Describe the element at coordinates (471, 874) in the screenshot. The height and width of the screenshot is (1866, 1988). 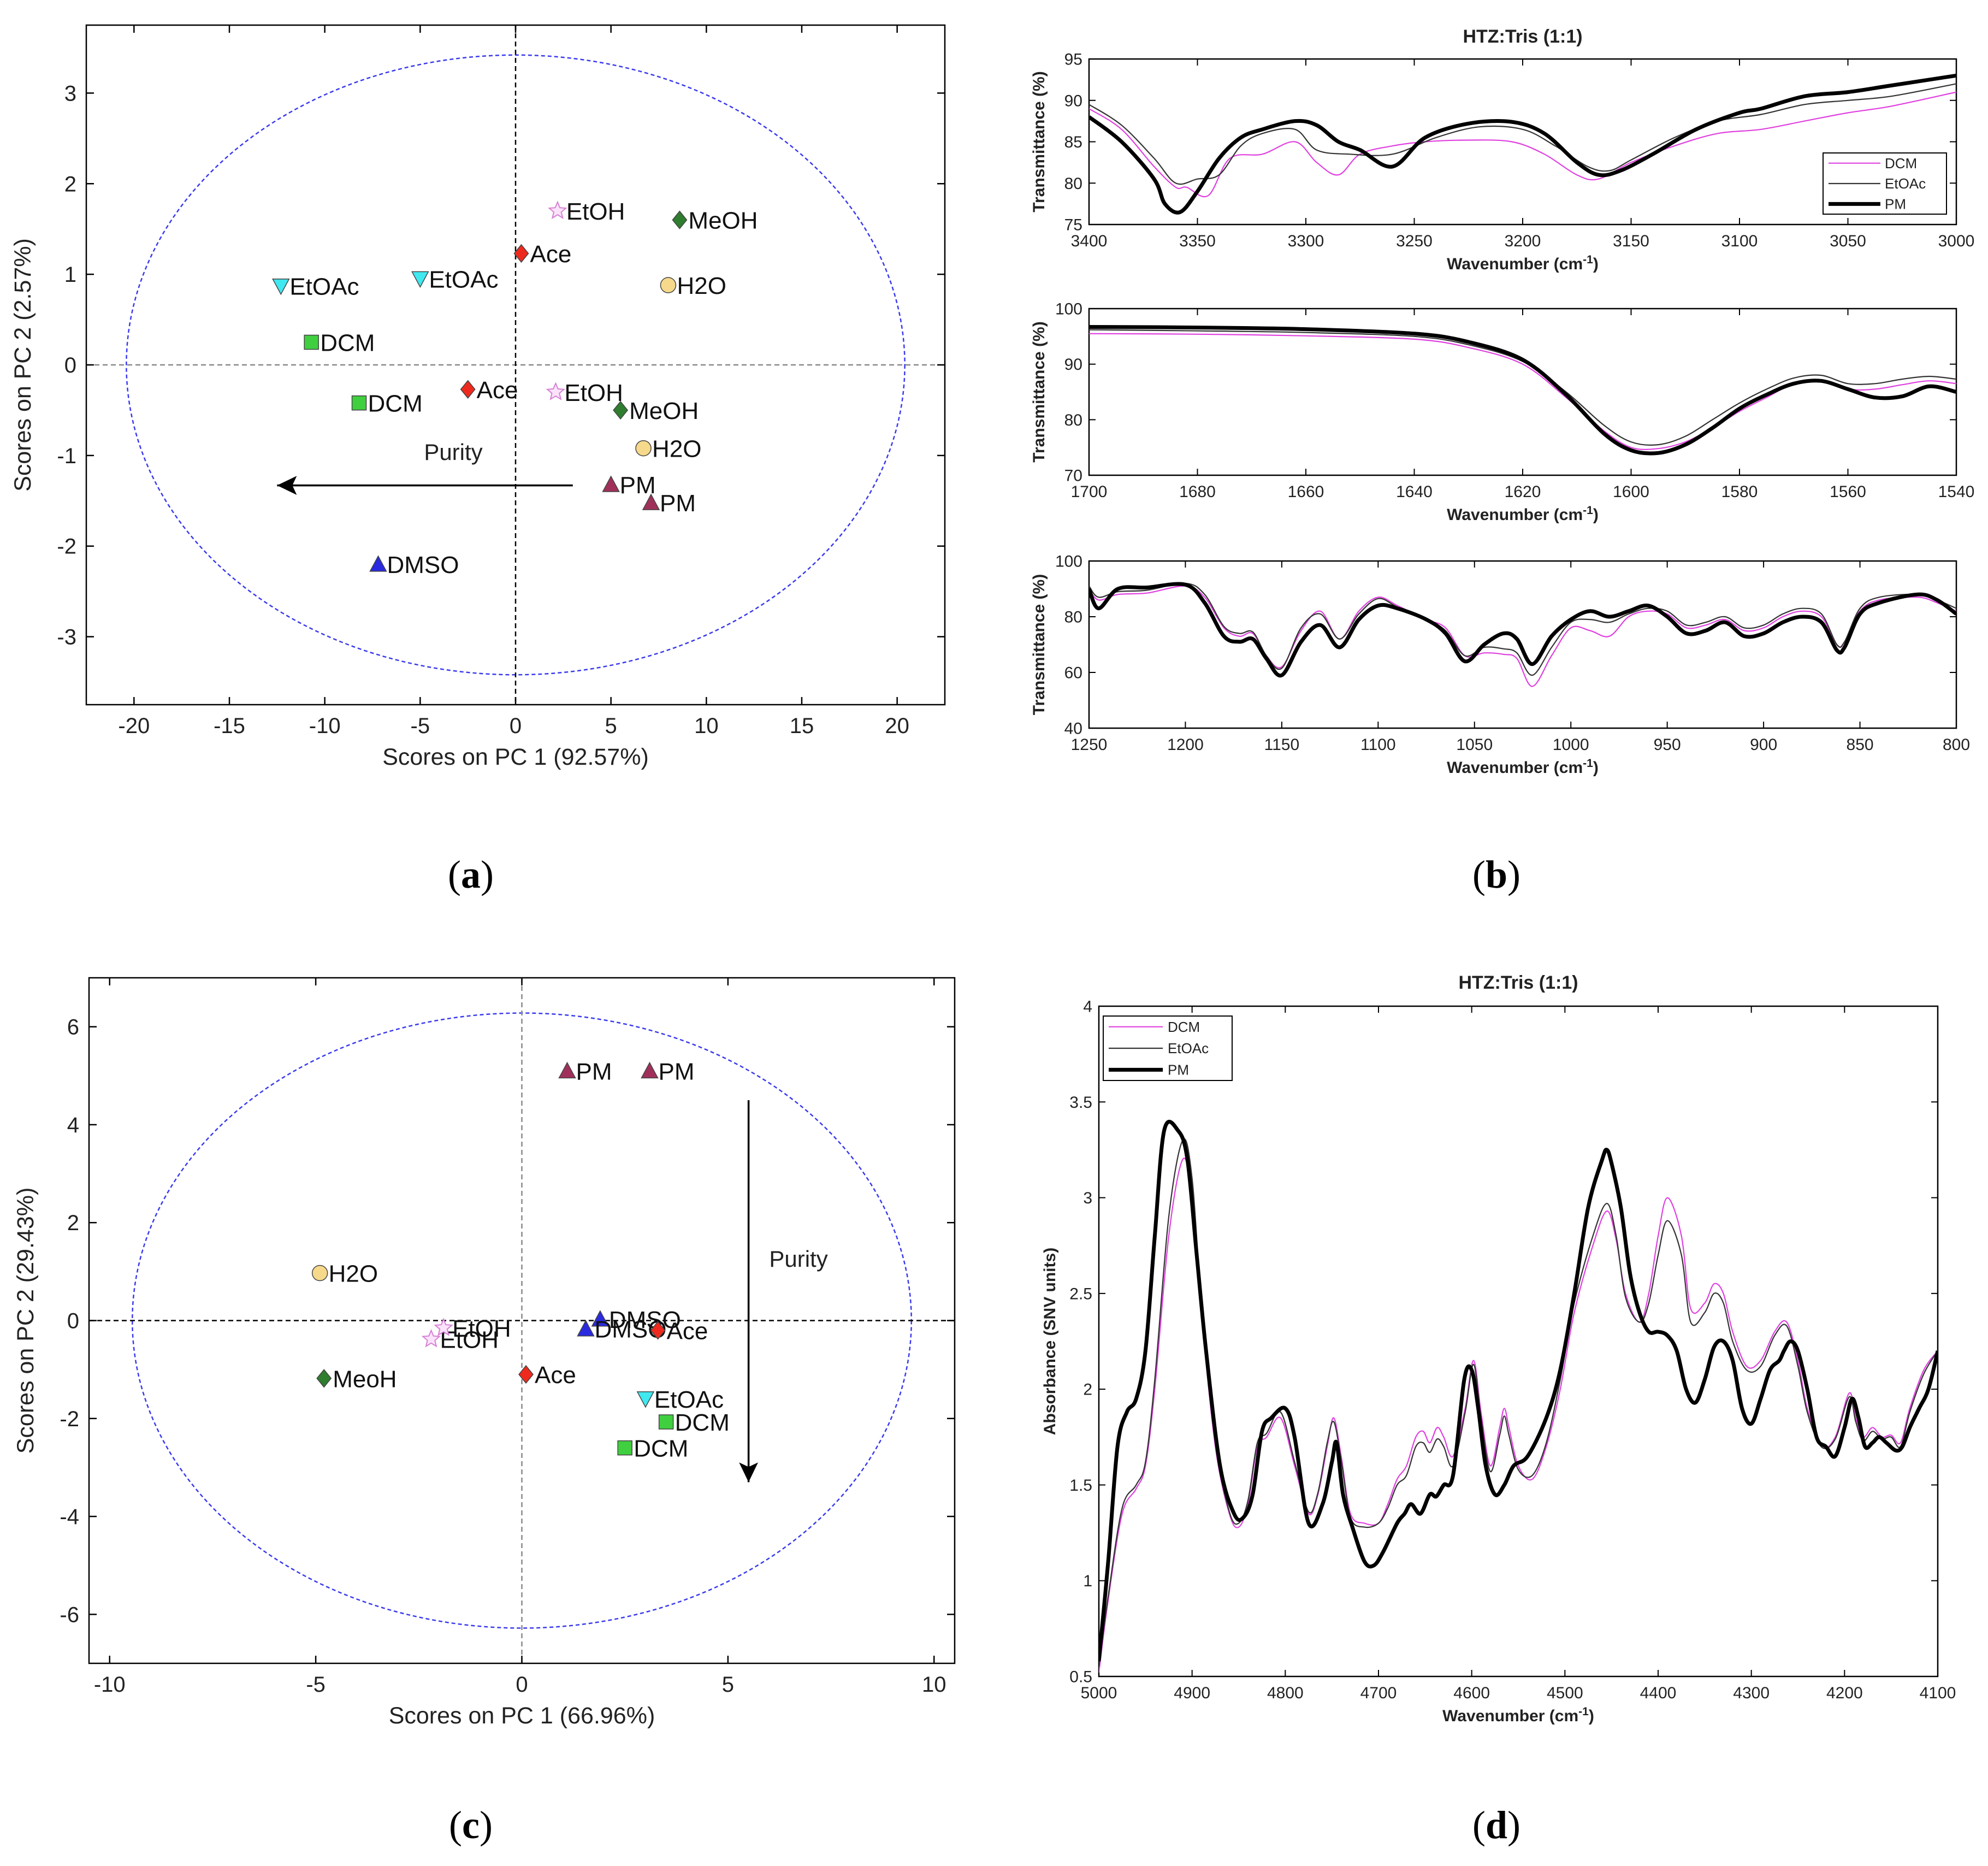
I see `panel-a-letter: a` at that location.